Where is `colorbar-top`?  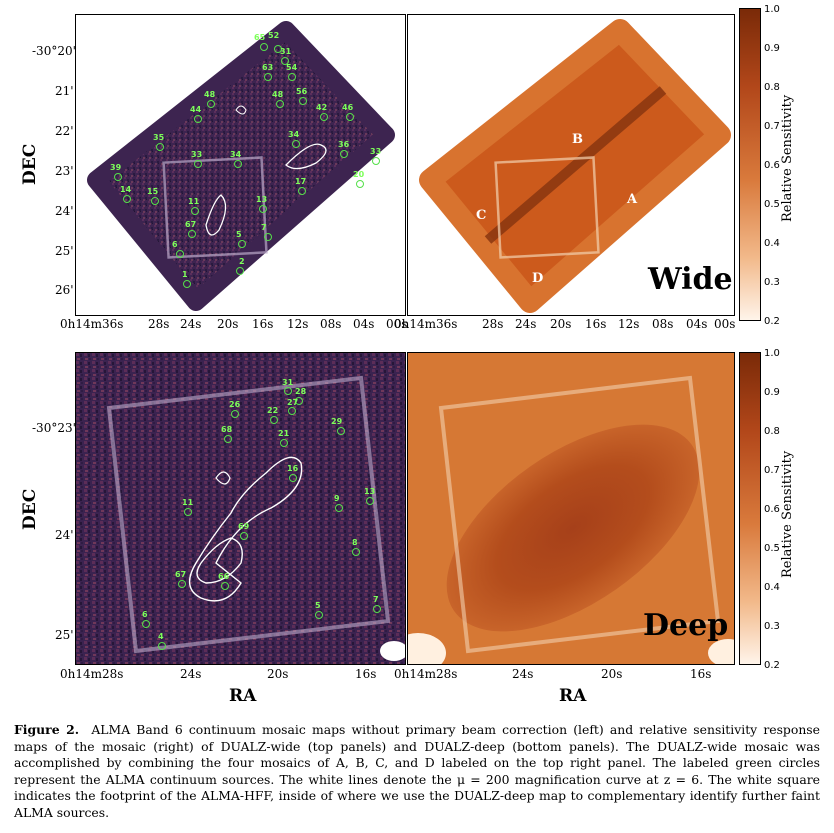 colorbar-top is located at coordinates (750, 164).